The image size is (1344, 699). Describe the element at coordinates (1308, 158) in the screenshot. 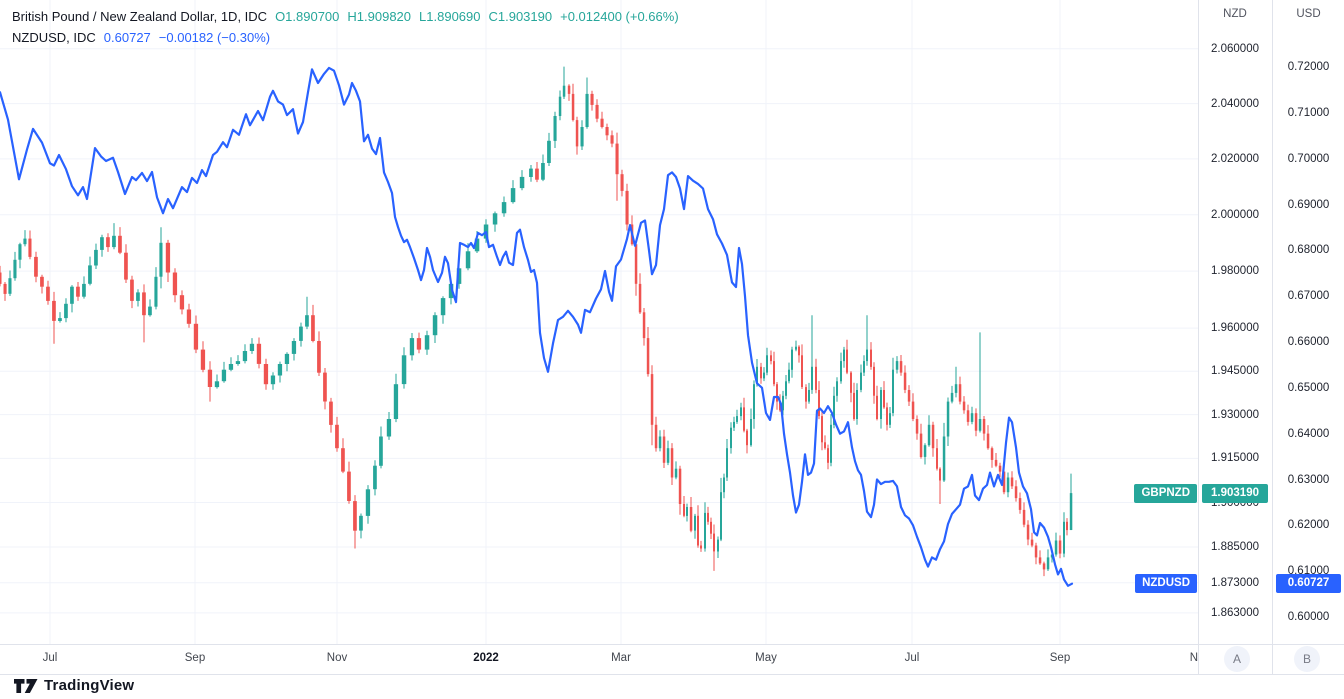

I see `usd-axis-tick: 0.70000` at that location.